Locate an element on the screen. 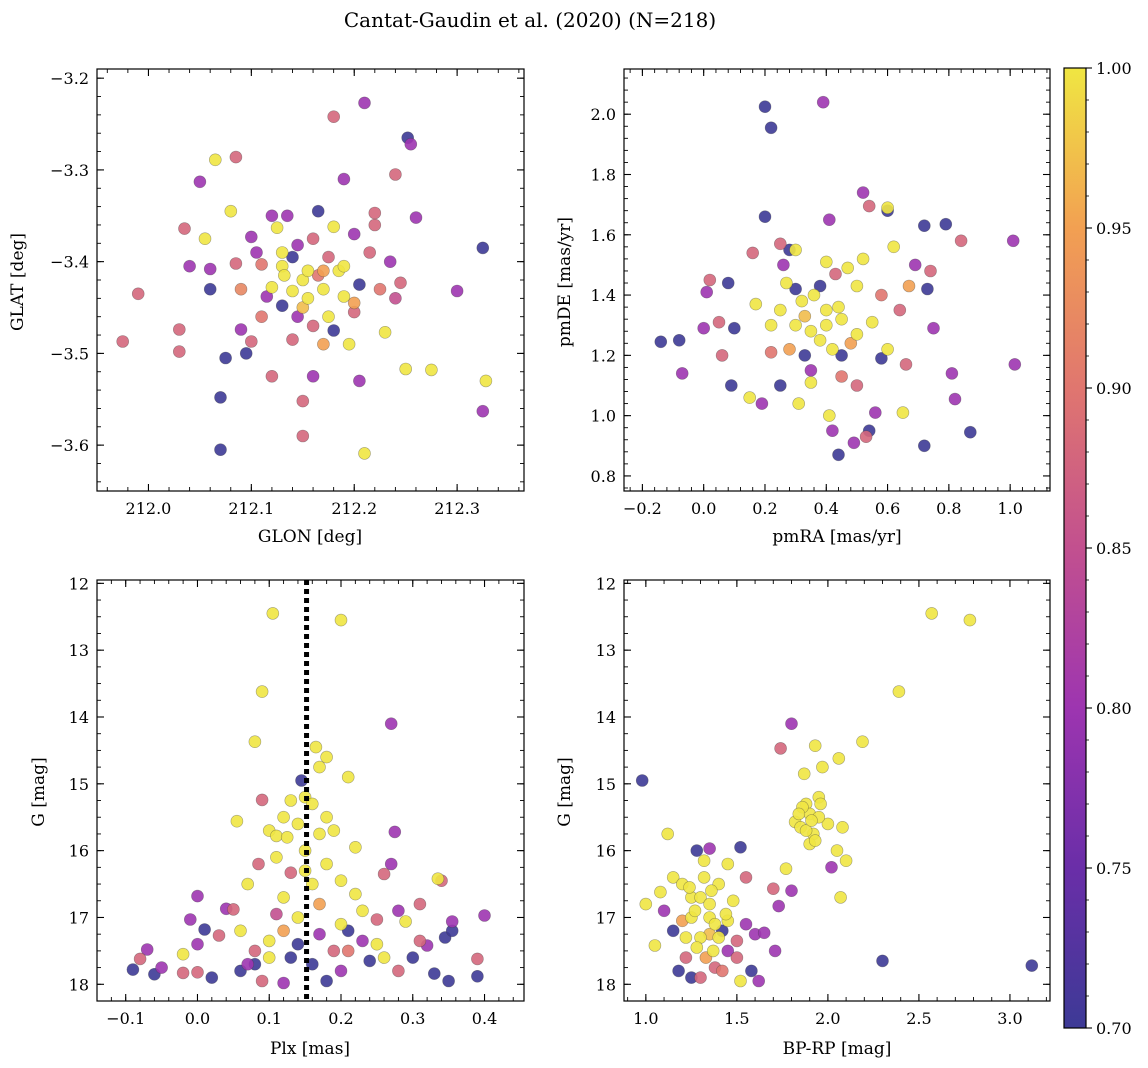  colorbar-tick-label: 0.90 is located at coordinates (1114, 388).